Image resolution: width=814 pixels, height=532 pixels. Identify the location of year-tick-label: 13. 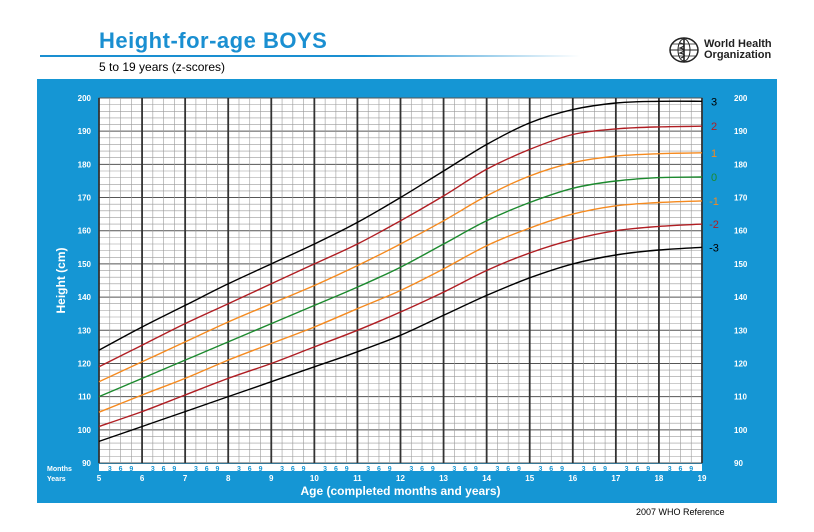
(443, 478).